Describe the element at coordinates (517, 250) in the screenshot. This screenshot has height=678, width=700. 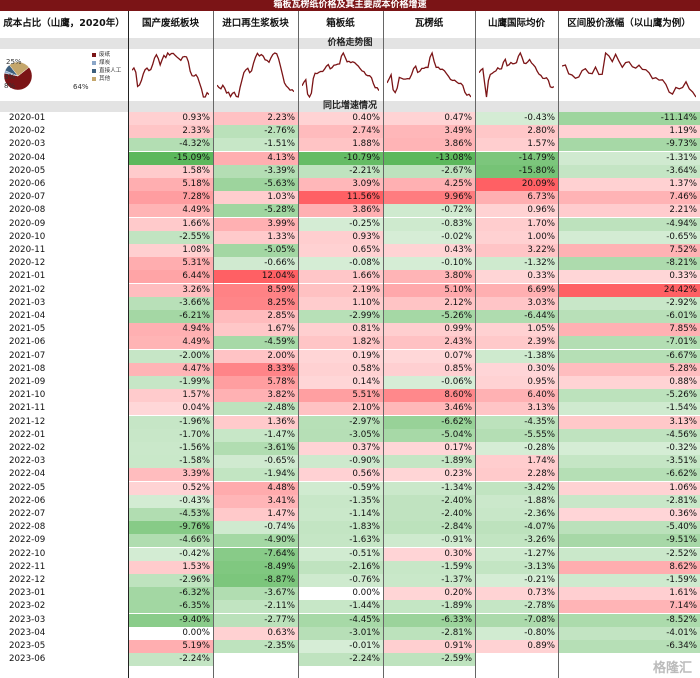
I see `cell-value: 3.22%` at that location.